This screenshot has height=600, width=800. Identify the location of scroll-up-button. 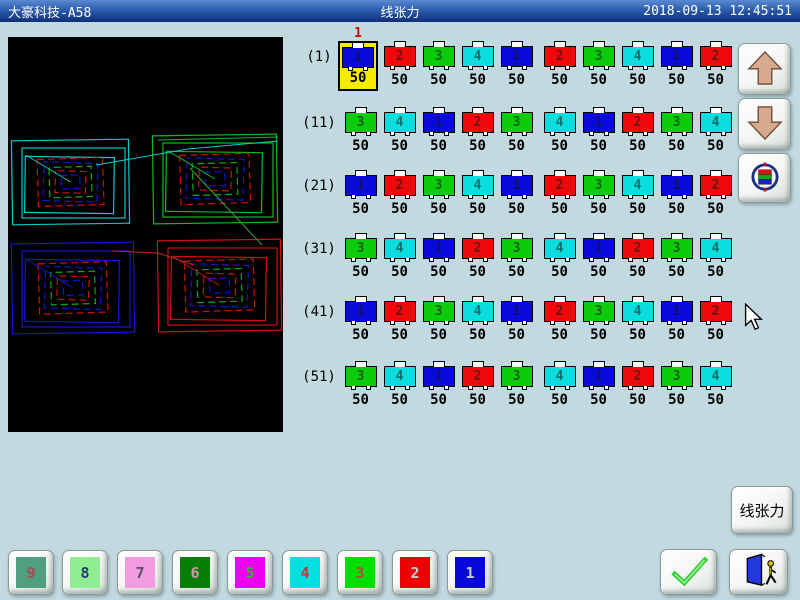
(764, 69).